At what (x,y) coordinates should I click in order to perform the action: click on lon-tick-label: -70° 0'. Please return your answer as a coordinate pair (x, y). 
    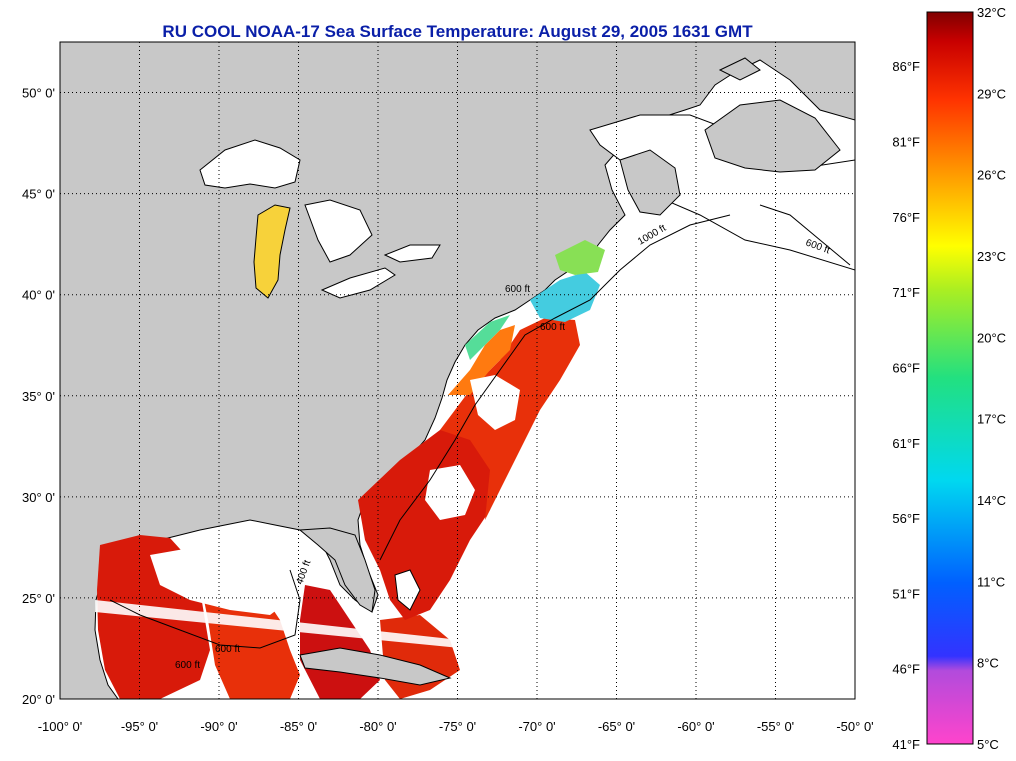
    Looking at the image, I should click on (536, 726).